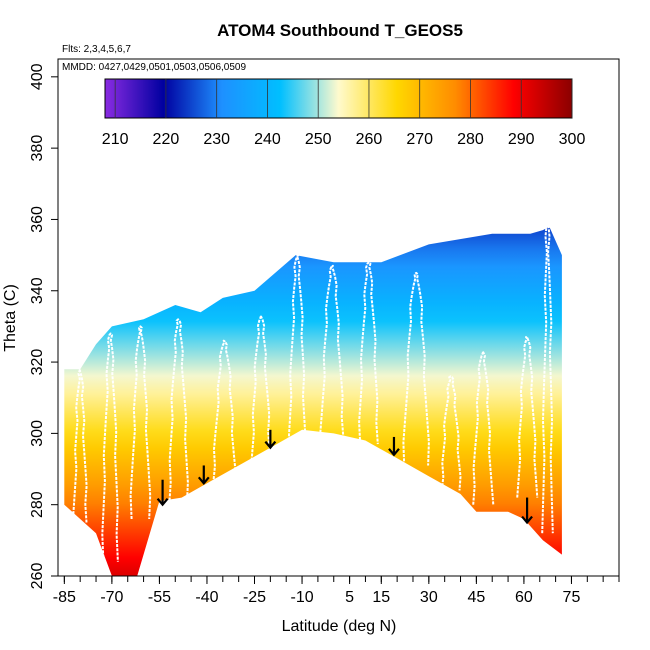 The width and height of the screenshot is (650, 650). Describe the element at coordinates (37, 290) in the screenshot. I see `y-tick-label: 340` at that location.